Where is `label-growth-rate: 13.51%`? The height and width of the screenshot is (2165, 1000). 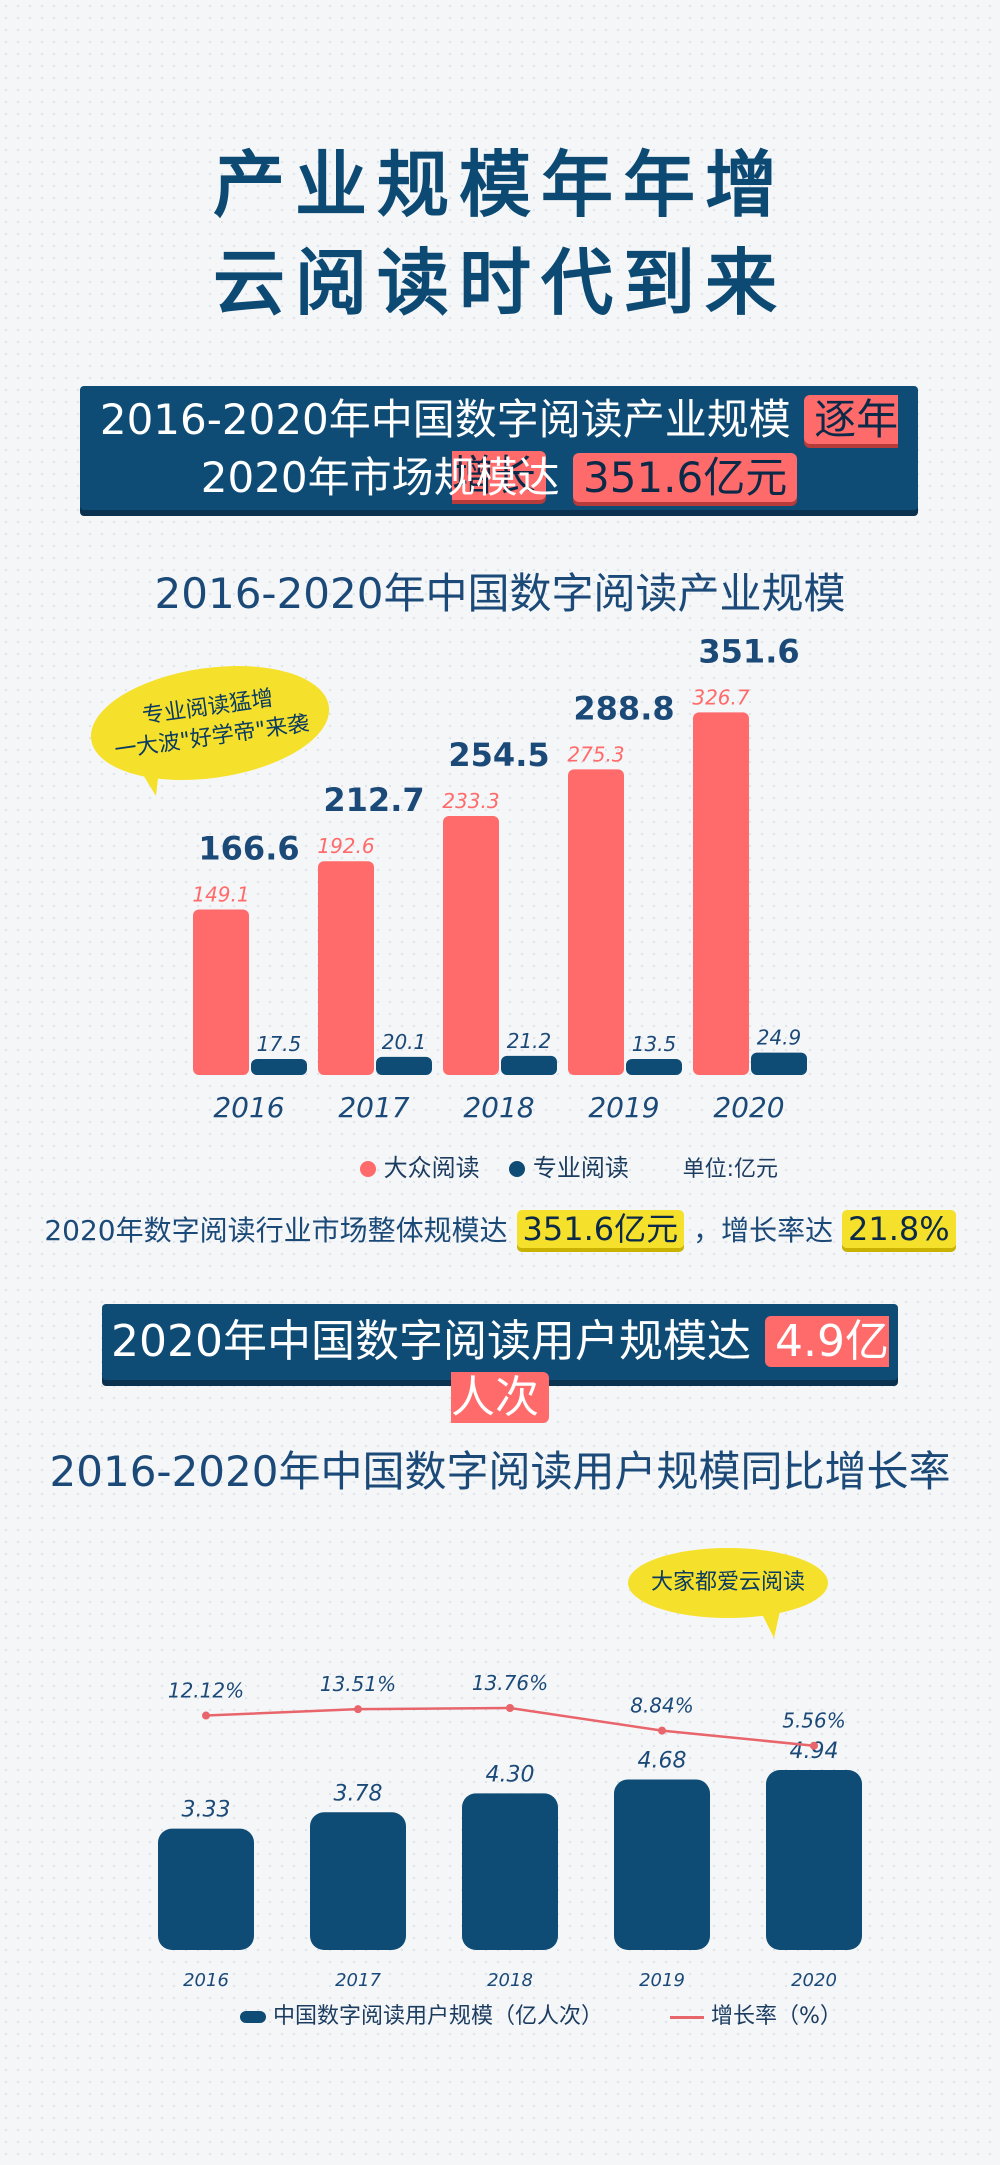
label-growth-rate: 13.51% is located at coordinates (358, 1684).